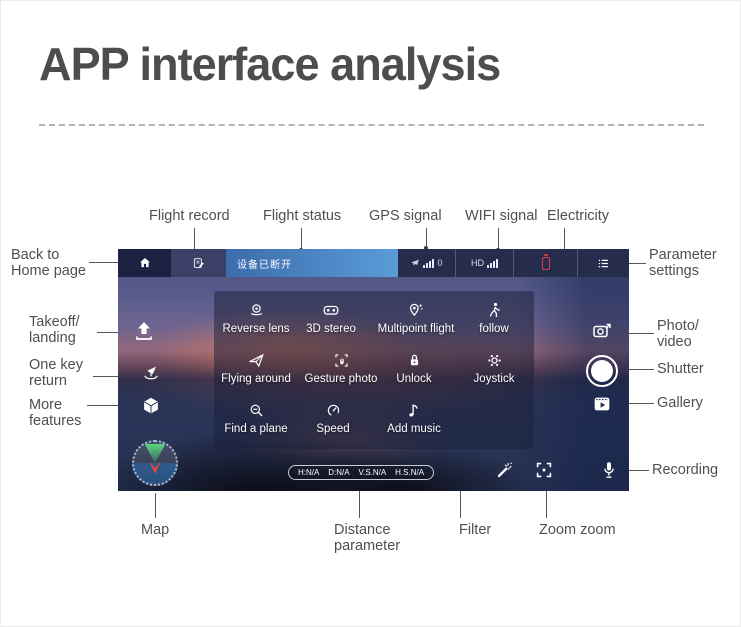  I want to click on callout-one-key-return: One key return, so click(56, 373).